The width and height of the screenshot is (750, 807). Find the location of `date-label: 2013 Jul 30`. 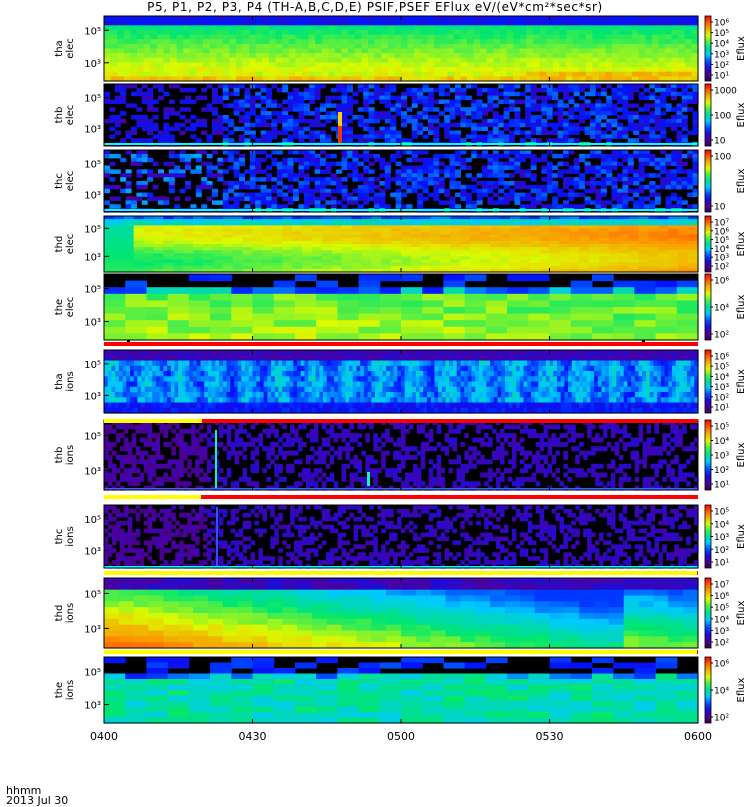

date-label: 2013 Jul 30 is located at coordinates (37, 800).